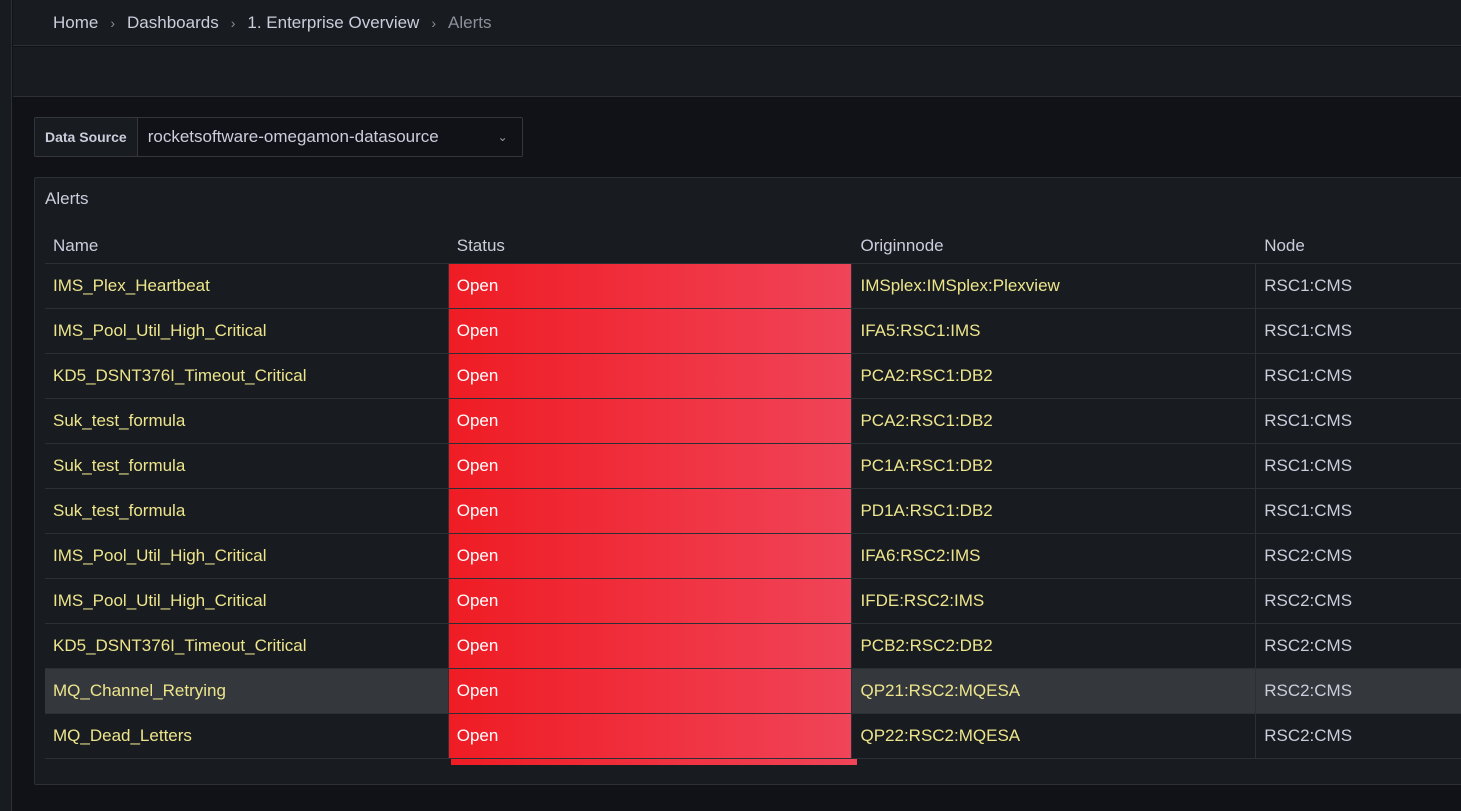 The width and height of the screenshot is (1461, 811). I want to click on datasource-select: rocketsoftware-omegamon-datasource ⌄, so click(329, 137).